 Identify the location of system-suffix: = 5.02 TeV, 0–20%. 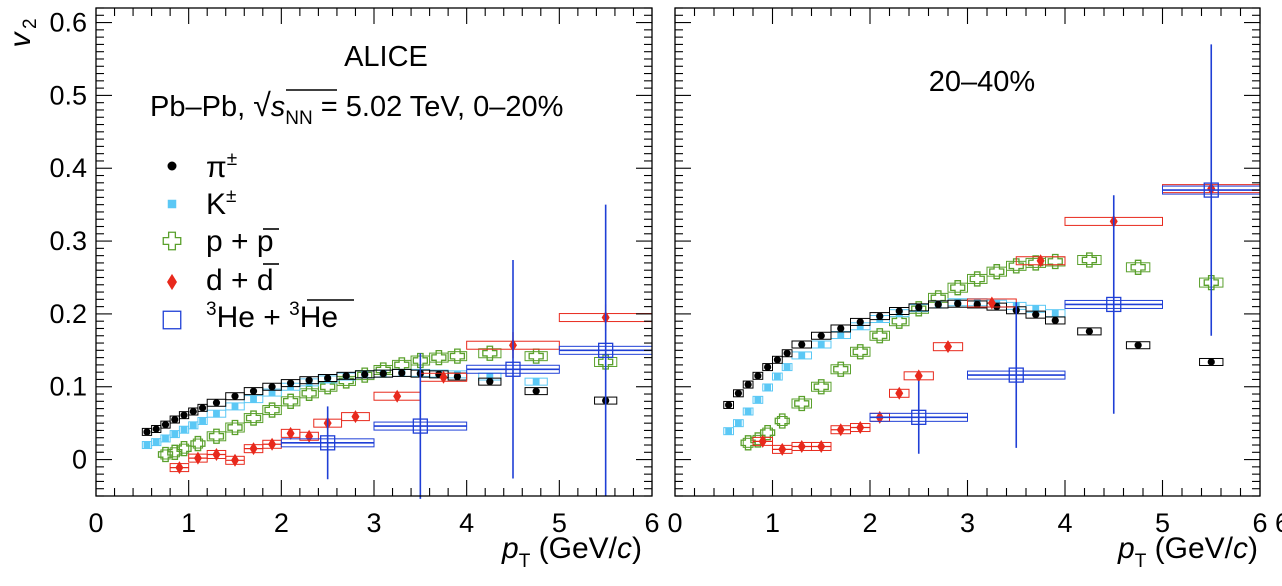
(438, 107).